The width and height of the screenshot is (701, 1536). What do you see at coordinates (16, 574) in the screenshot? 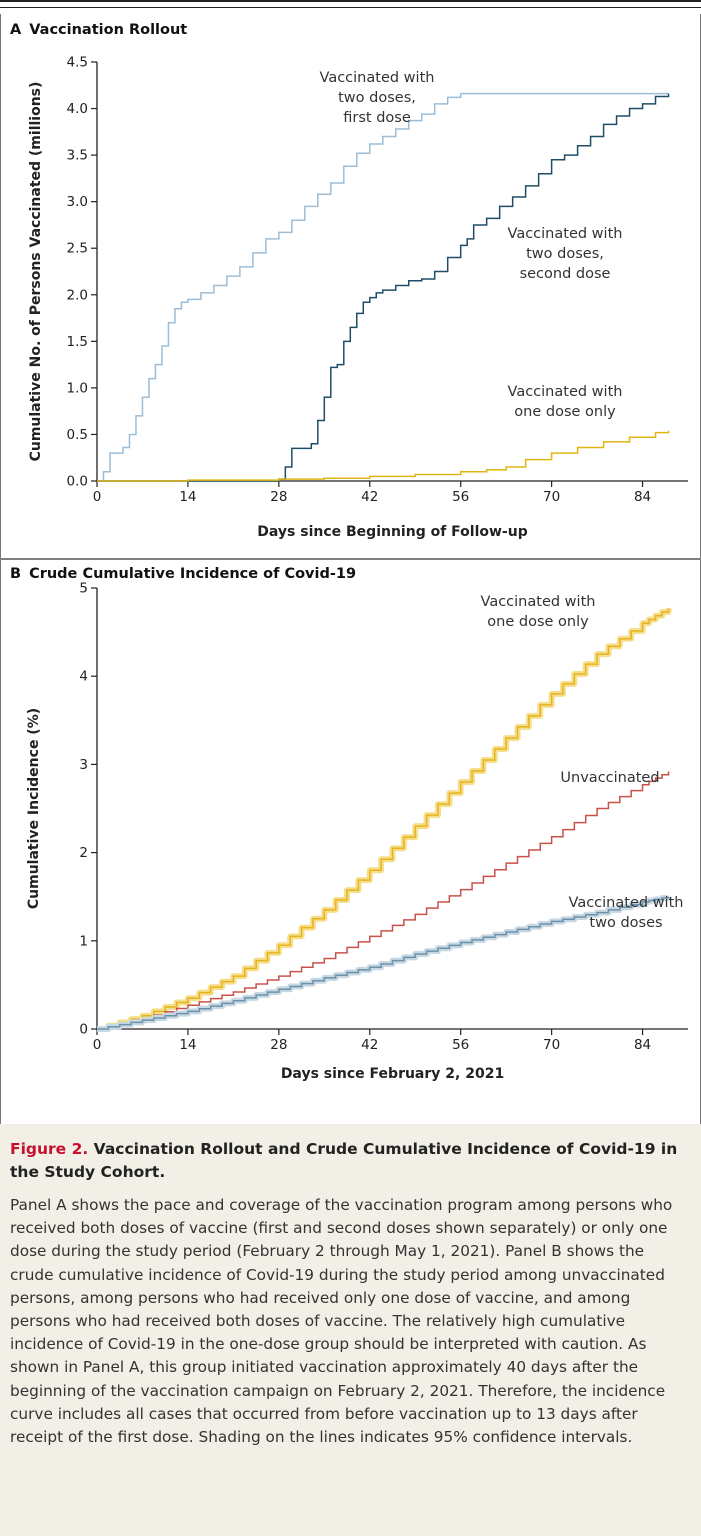
I see `panel-b-letter: B` at bounding box center [16, 574].